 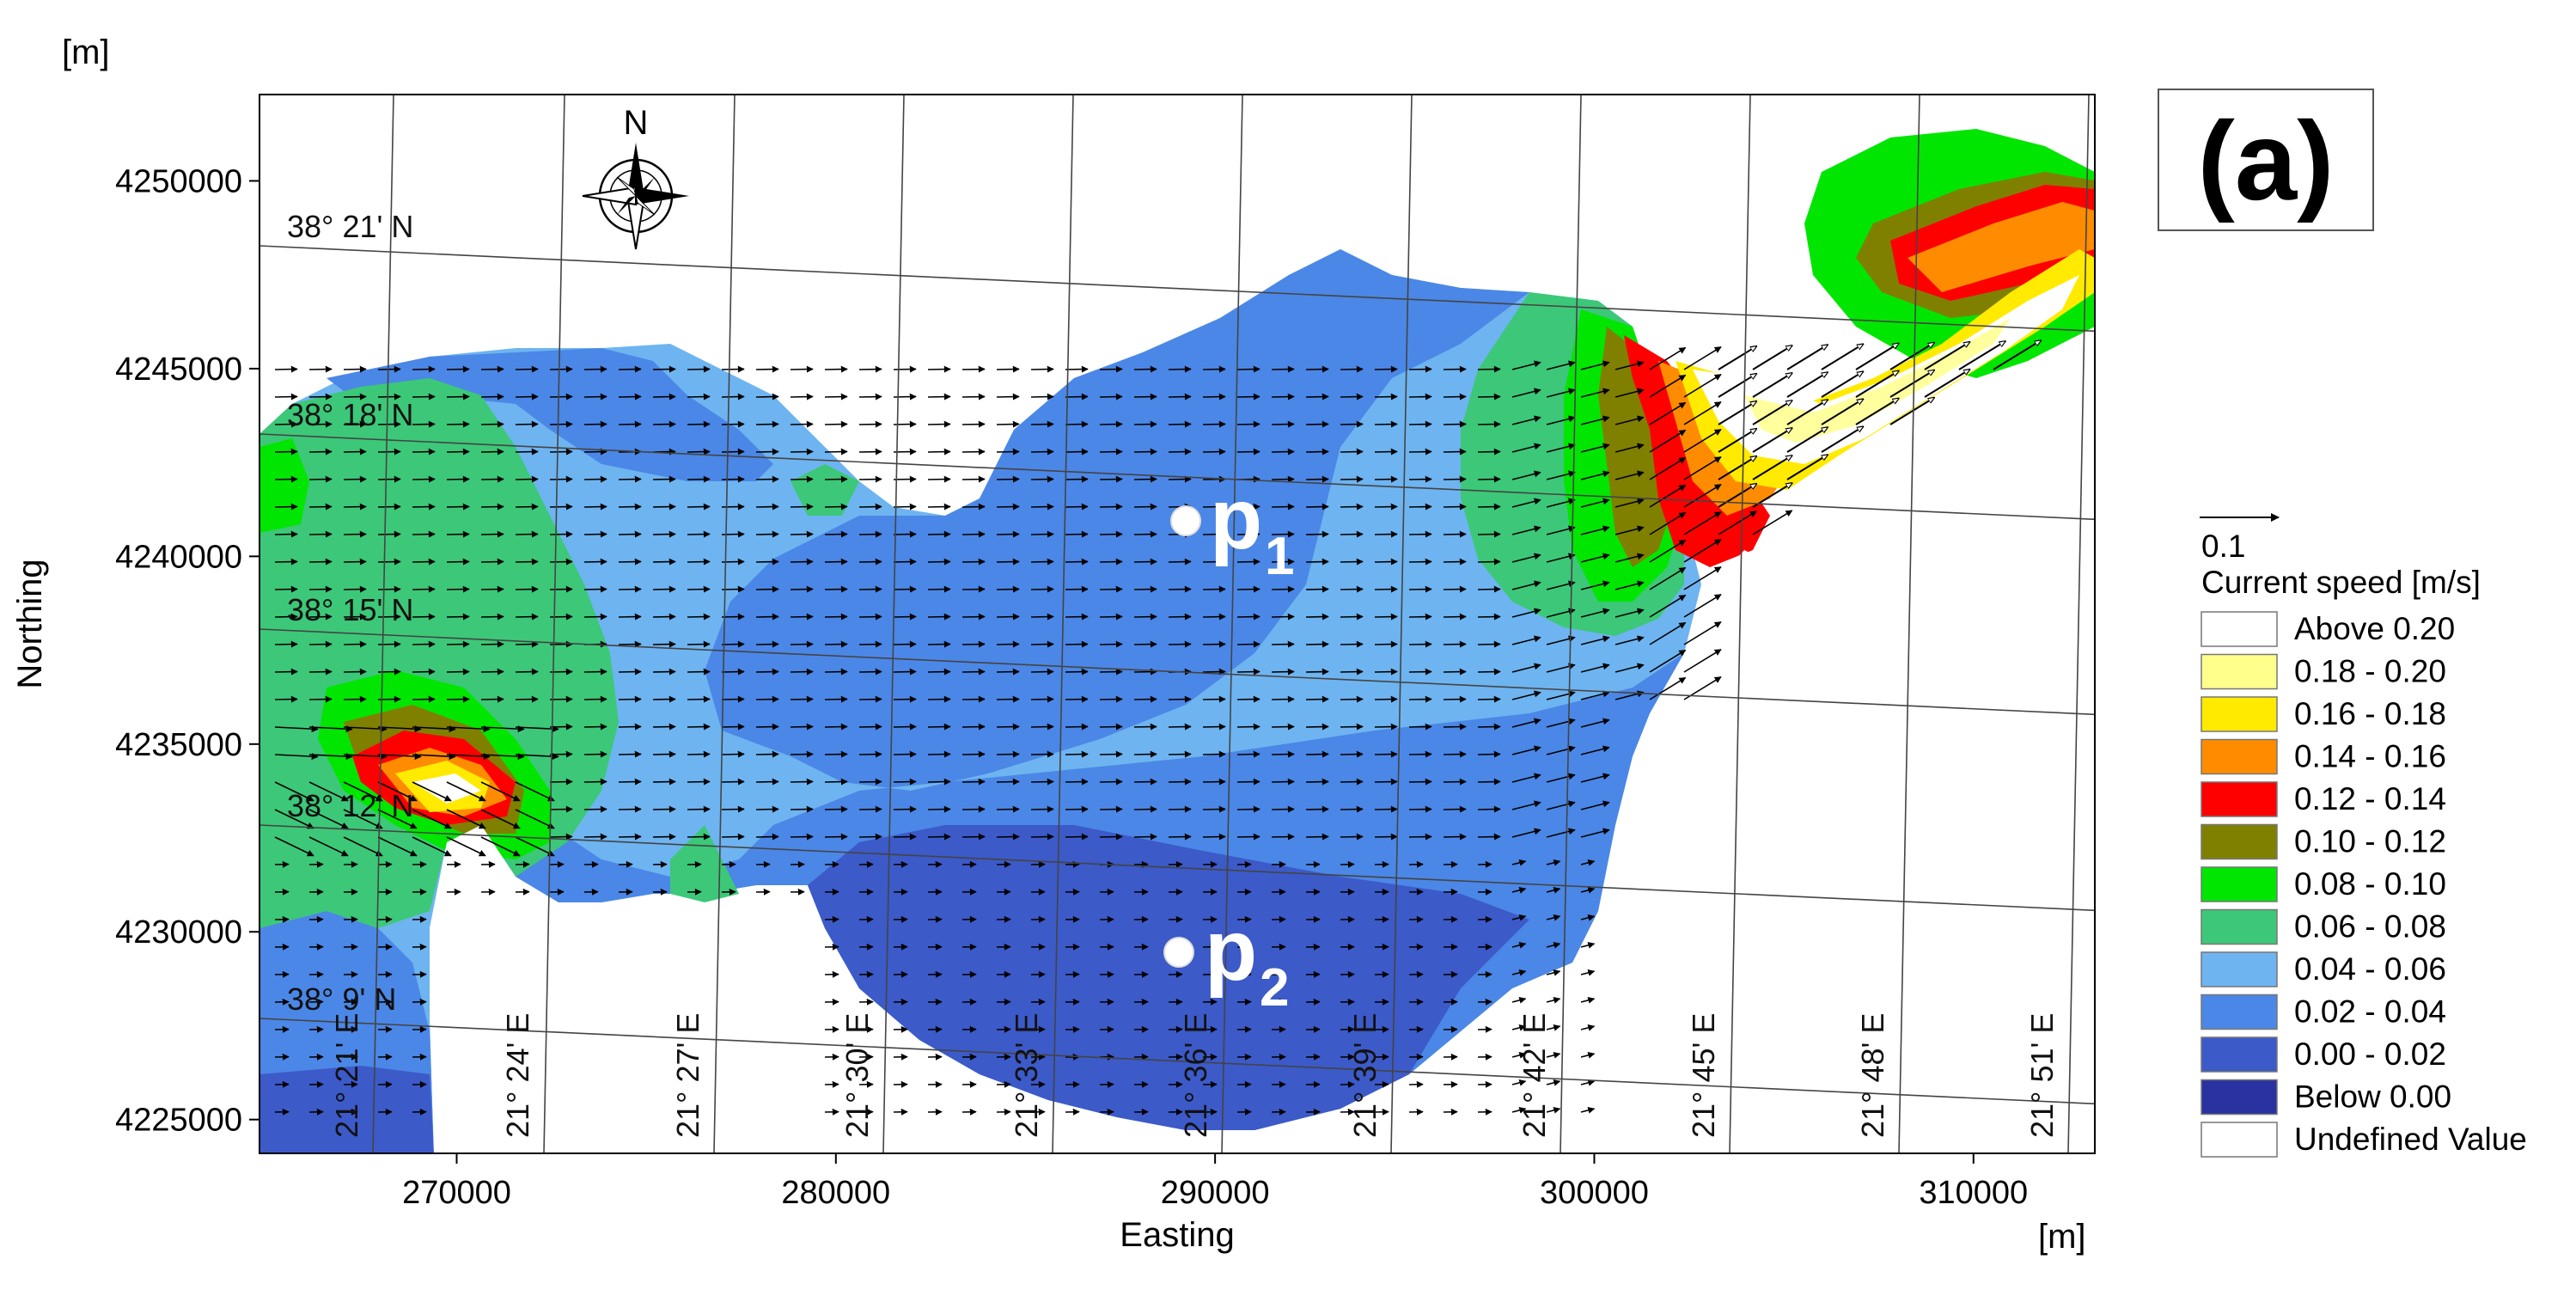 I want to click on y-tick-label: 4225000, so click(x=178, y=1121).